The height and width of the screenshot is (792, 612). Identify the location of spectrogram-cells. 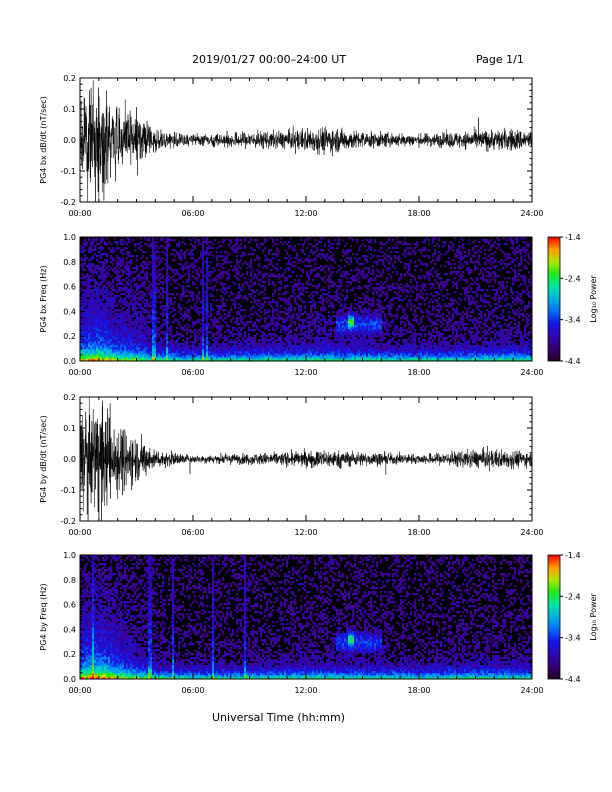
(306, 299).